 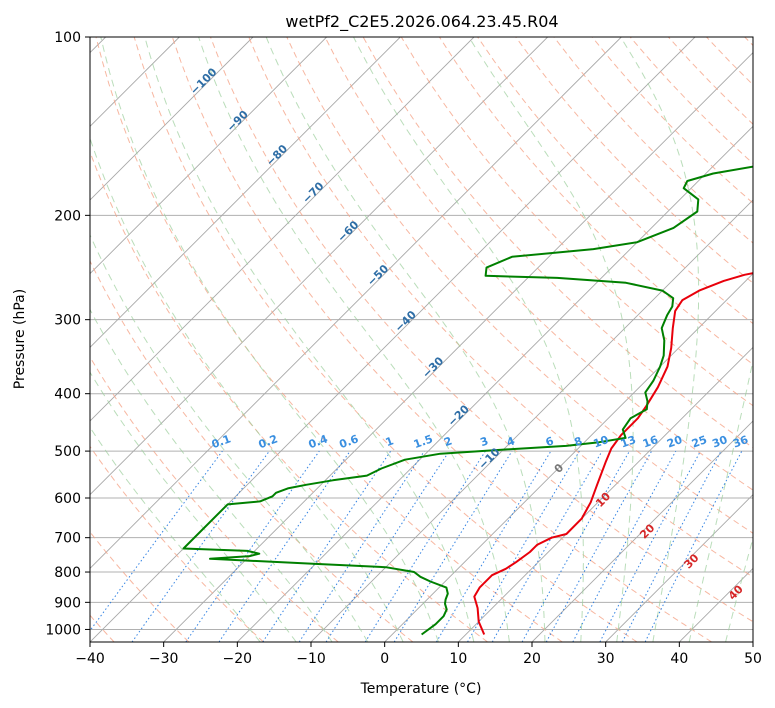 I want to click on x-axis-label: Temperature (°C), so click(x=421, y=689).